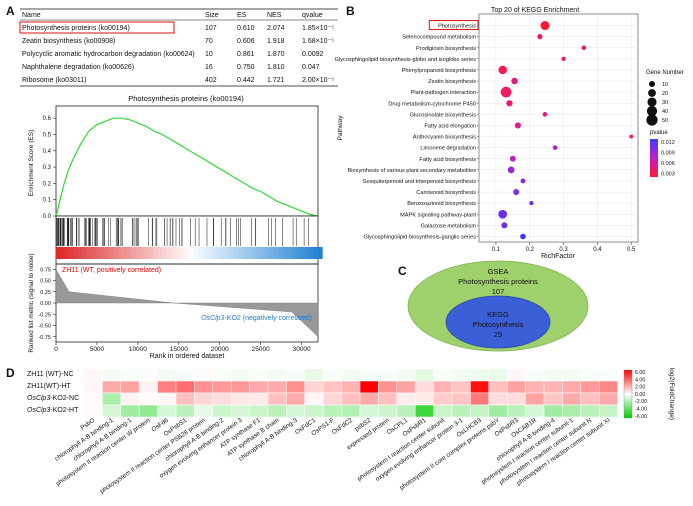 This screenshot has width=693, height=506. I want to click on metric-tick-label: 0.75, so click(45, 270).